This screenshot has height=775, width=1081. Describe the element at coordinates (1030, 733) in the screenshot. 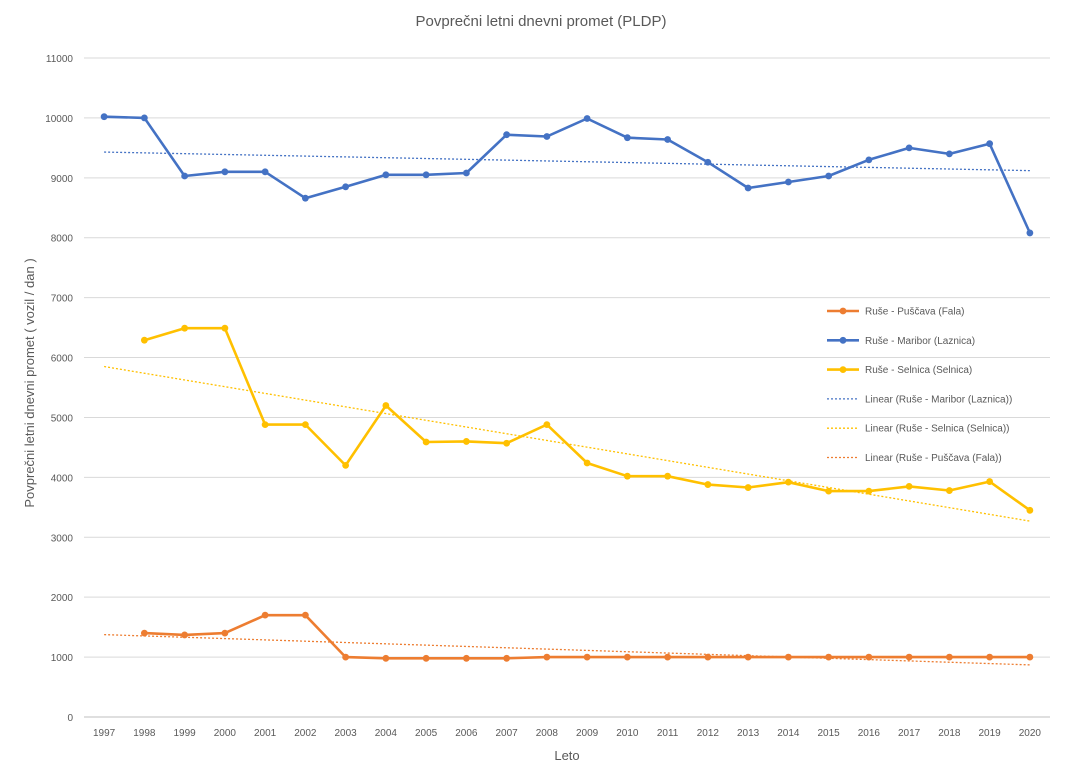

I see `x-tick-label: 2020` at that location.